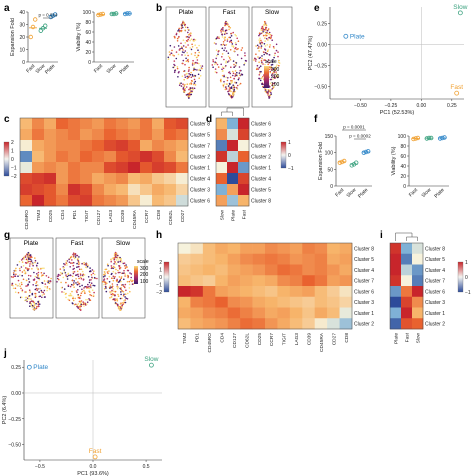 This screenshot has height=476, width=474. I want to click on scale-tick-label: 0, so click(12, 160).